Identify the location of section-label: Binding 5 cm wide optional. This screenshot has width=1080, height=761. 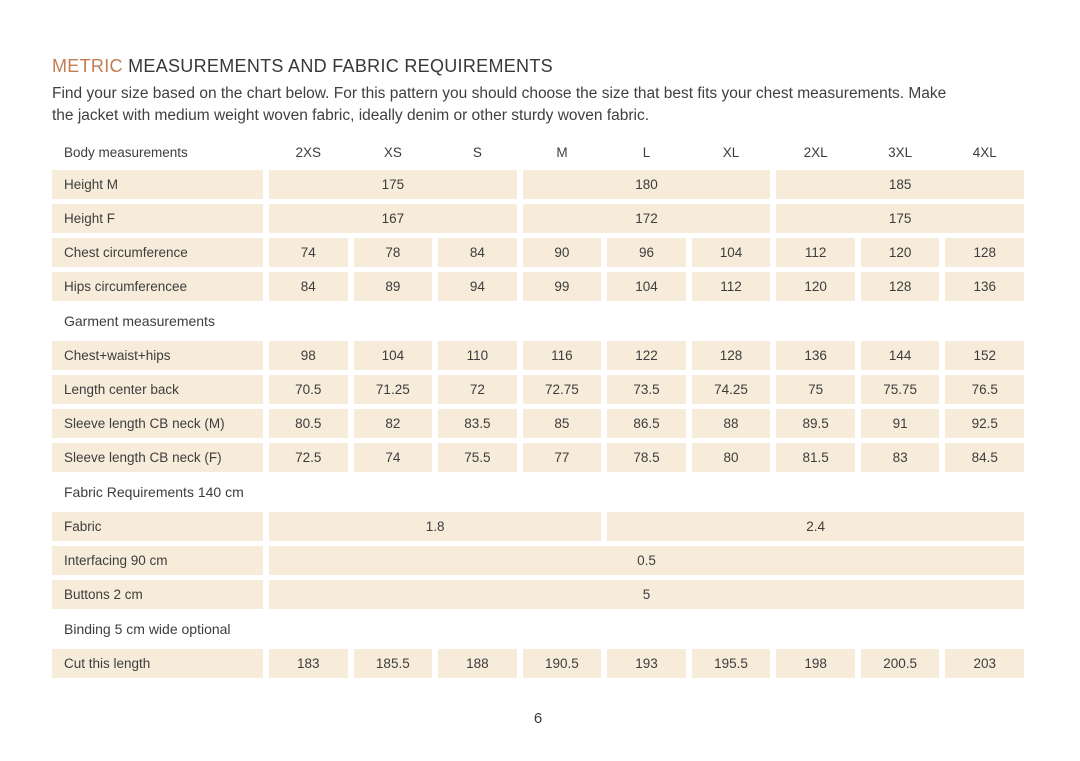
(147, 628).